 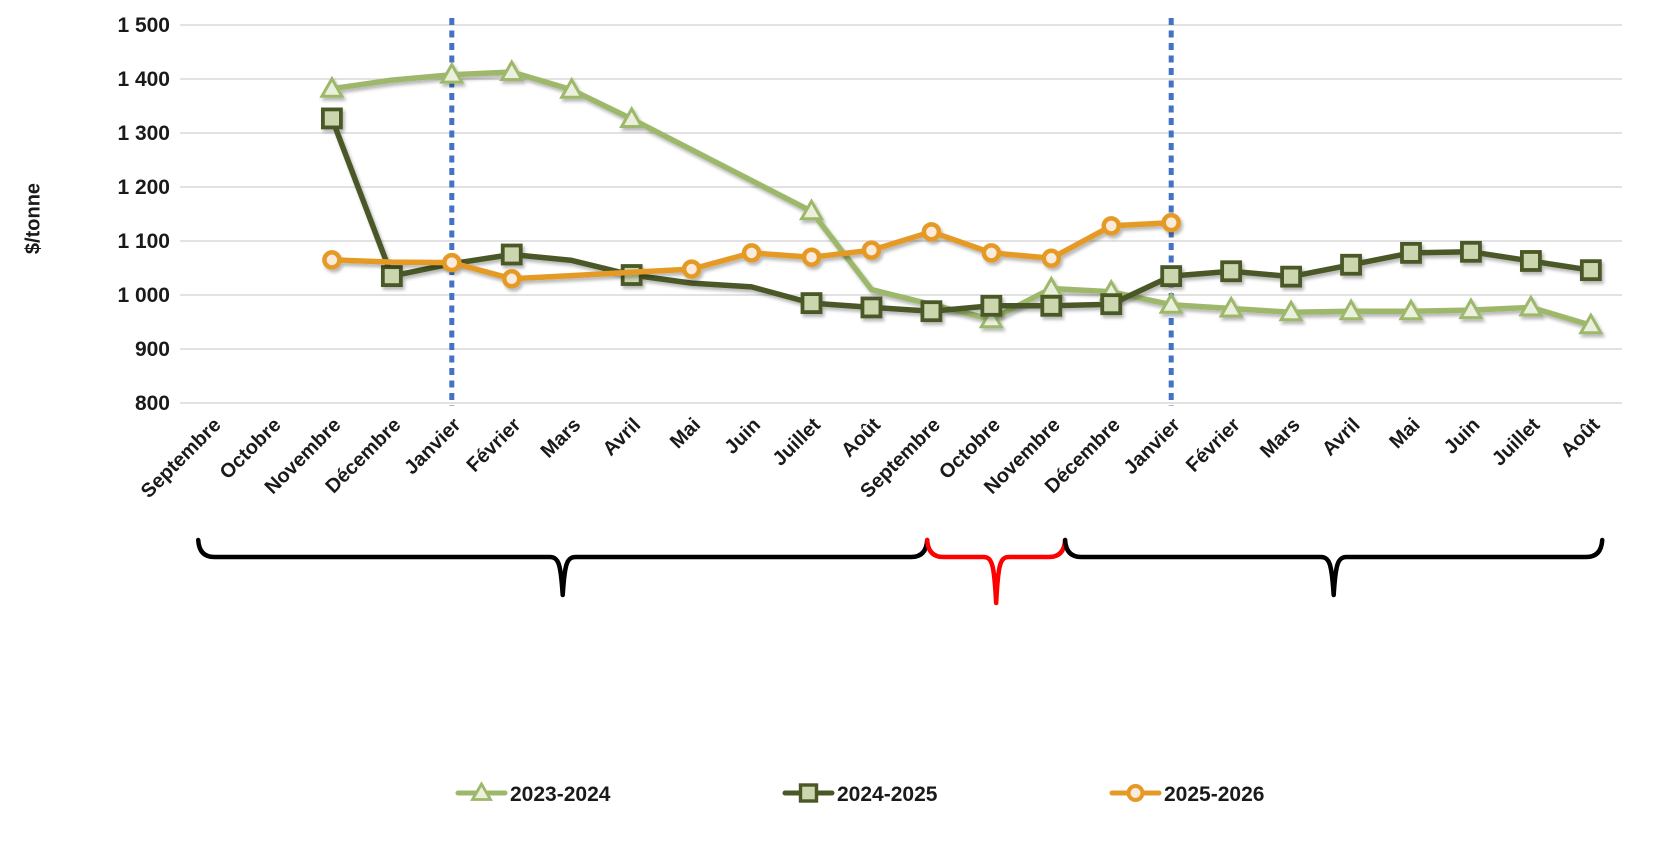 I want to click on y-tick-label: 1 300, so click(x=143, y=133).